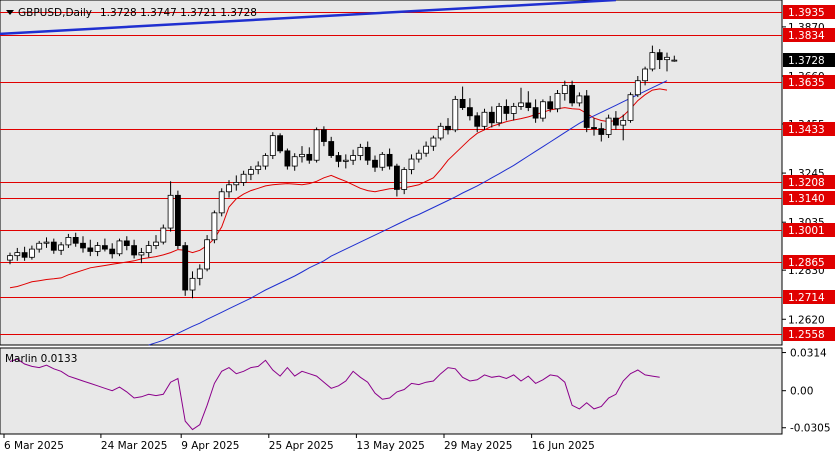 This screenshot has height=458, width=840. Describe the element at coordinates (806, 61) in the screenshot. I see `current-price-label: 1.3728` at that location.